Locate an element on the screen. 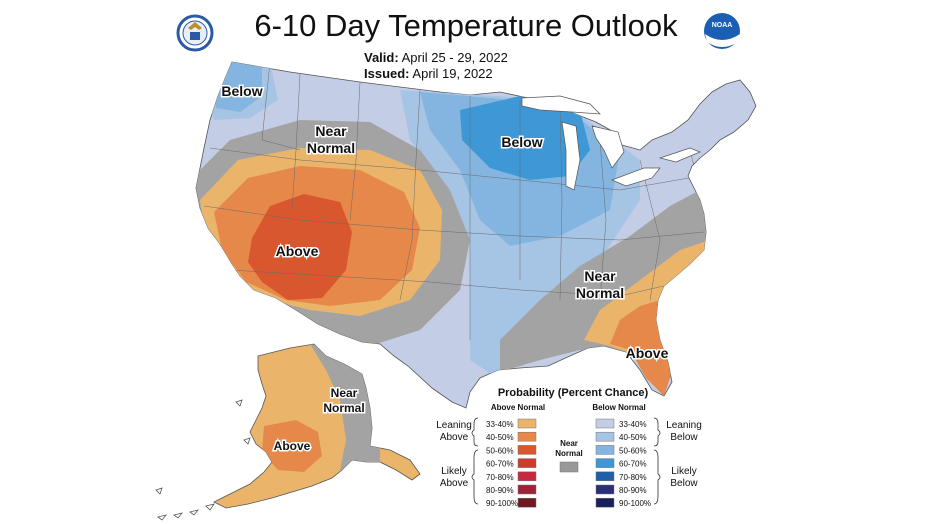 This screenshot has width=932, height=524. midwest-below-label: Below is located at coordinates (521, 142).